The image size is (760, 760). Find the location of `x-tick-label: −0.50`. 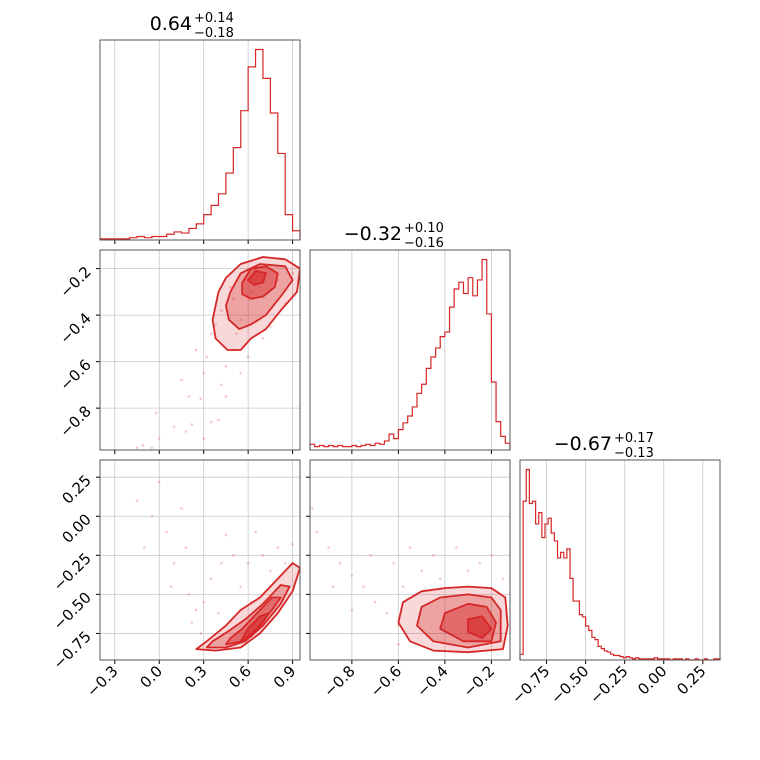

x-tick-label: −0.50 is located at coordinates (569, 684).